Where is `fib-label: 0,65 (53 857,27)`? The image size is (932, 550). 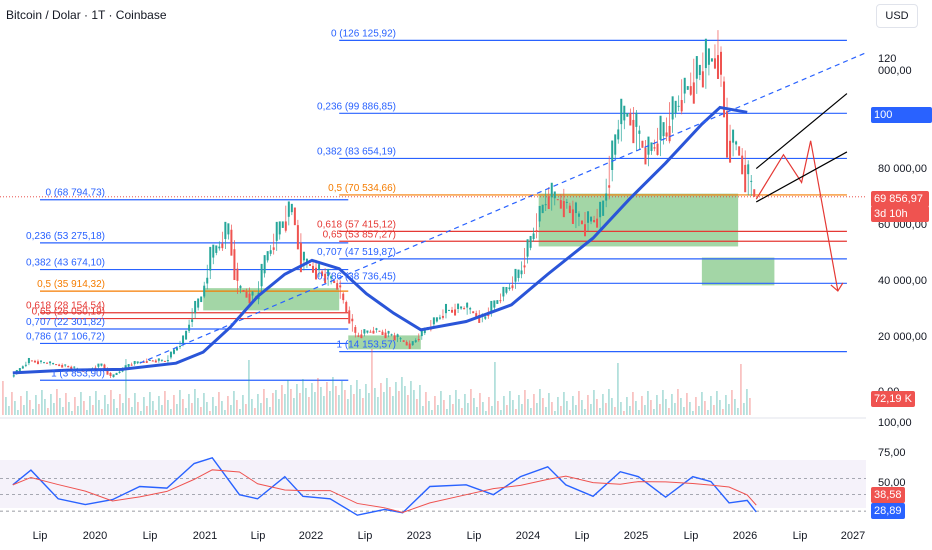 fib-label: 0,65 (53 857,27) is located at coordinates (359, 234).